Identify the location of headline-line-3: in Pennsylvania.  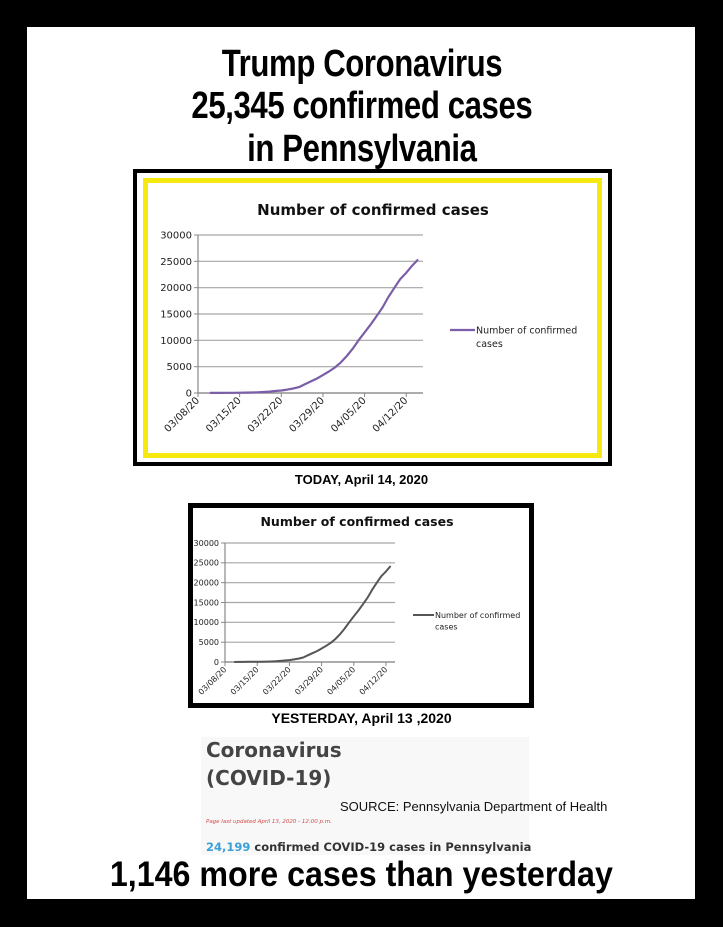
(361, 149).